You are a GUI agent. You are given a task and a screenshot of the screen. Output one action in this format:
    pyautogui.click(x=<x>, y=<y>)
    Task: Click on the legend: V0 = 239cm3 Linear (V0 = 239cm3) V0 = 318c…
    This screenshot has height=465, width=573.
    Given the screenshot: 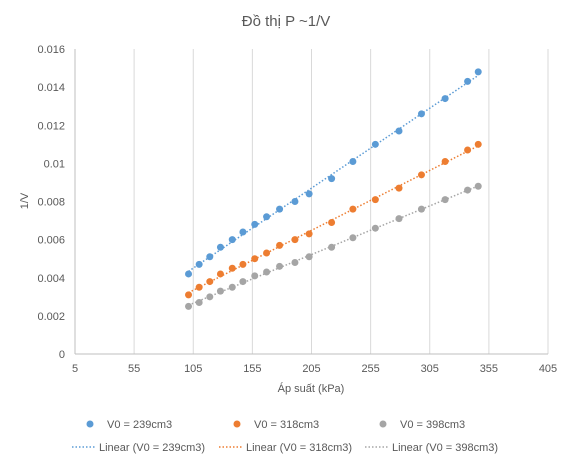 What is the action you would take?
    pyautogui.click(x=285, y=436)
    